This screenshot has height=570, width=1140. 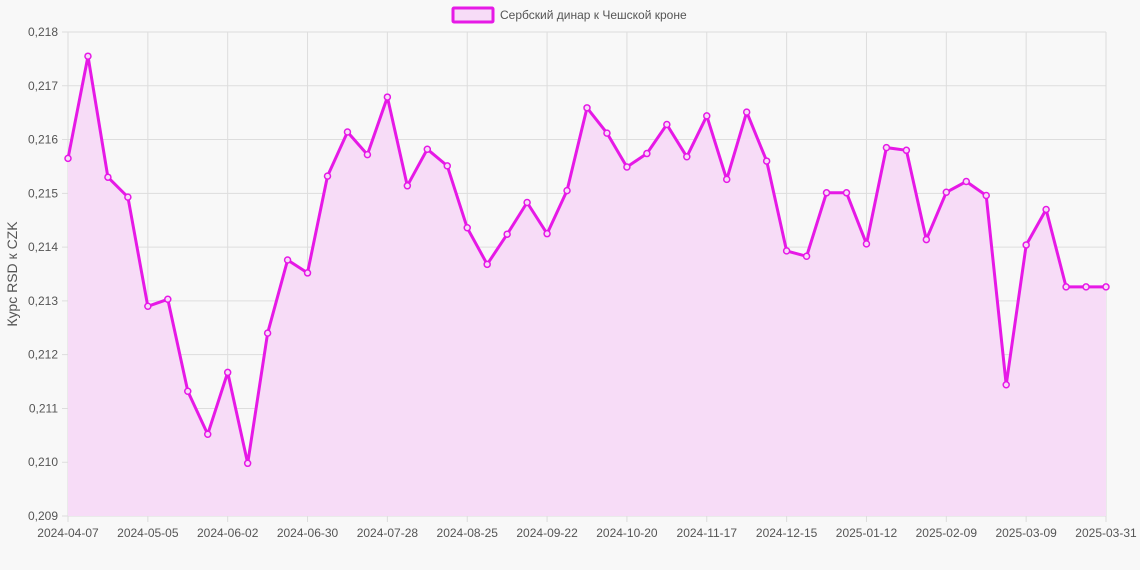 I want to click on y-axis-title: Курс RSD к CZK, so click(x=12, y=274).